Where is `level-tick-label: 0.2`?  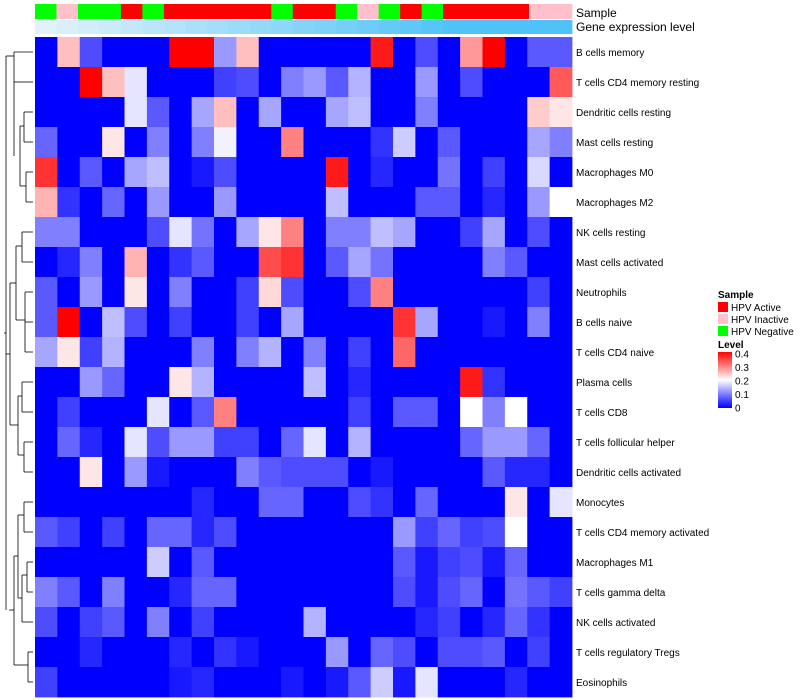
level-tick-label: 0.2 is located at coordinates (742, 382).